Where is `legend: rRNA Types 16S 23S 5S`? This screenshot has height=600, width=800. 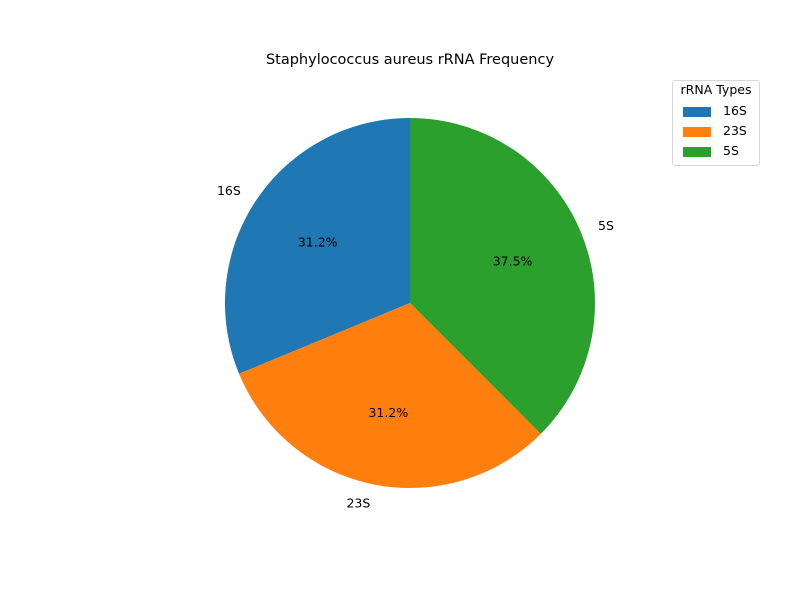 legend: rRNA Types 16S 23S 5S is located at coordinates (716, 123).